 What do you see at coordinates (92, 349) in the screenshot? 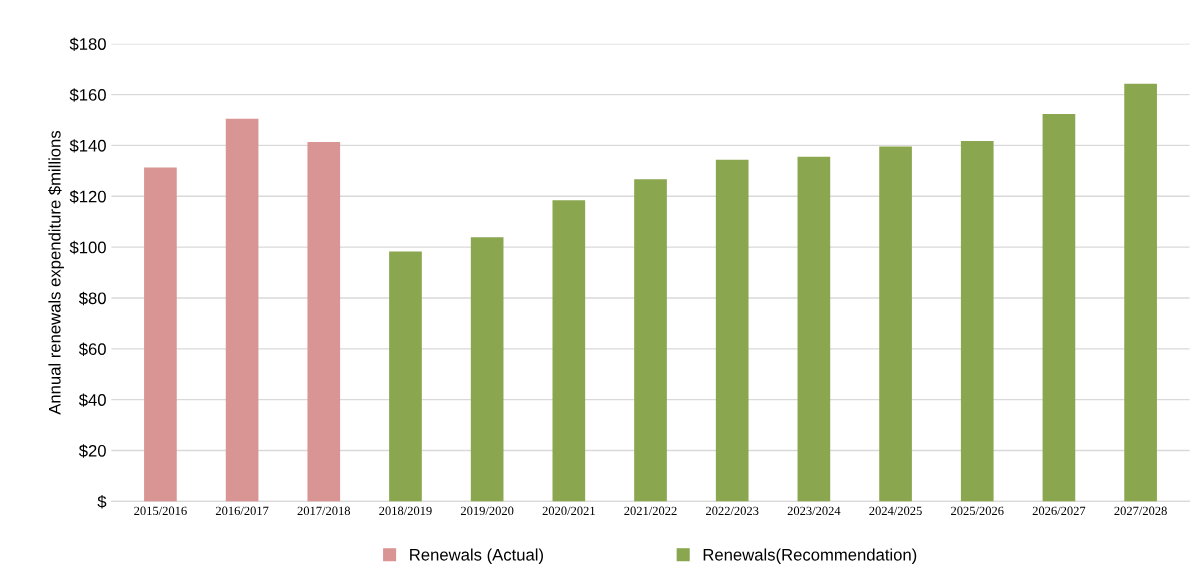
I see `y-tick-label: $60` at bounding box center [92, 349].